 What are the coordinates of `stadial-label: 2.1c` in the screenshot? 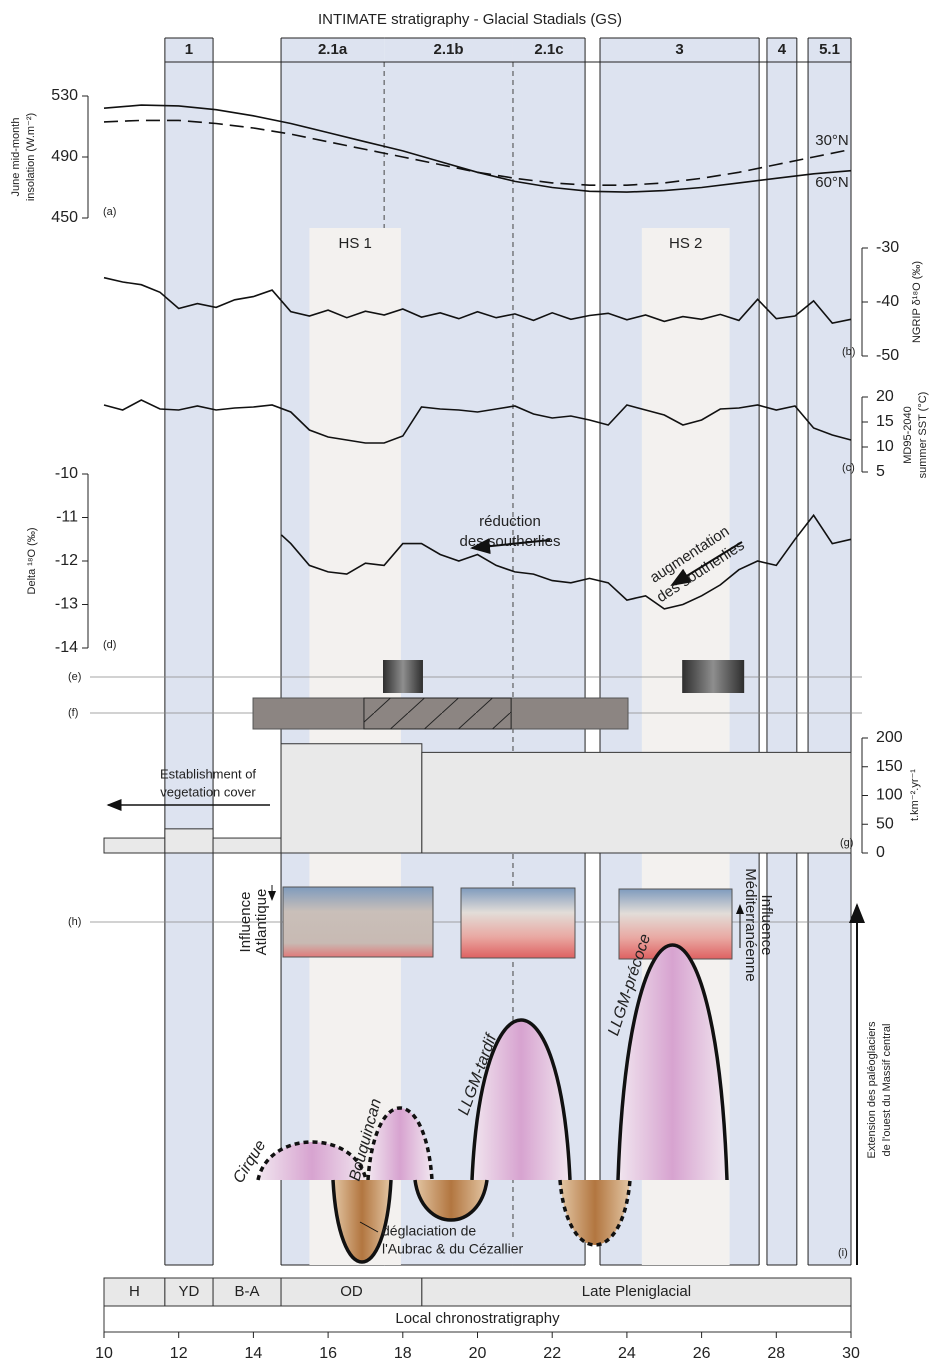 It's located at (548, 49).